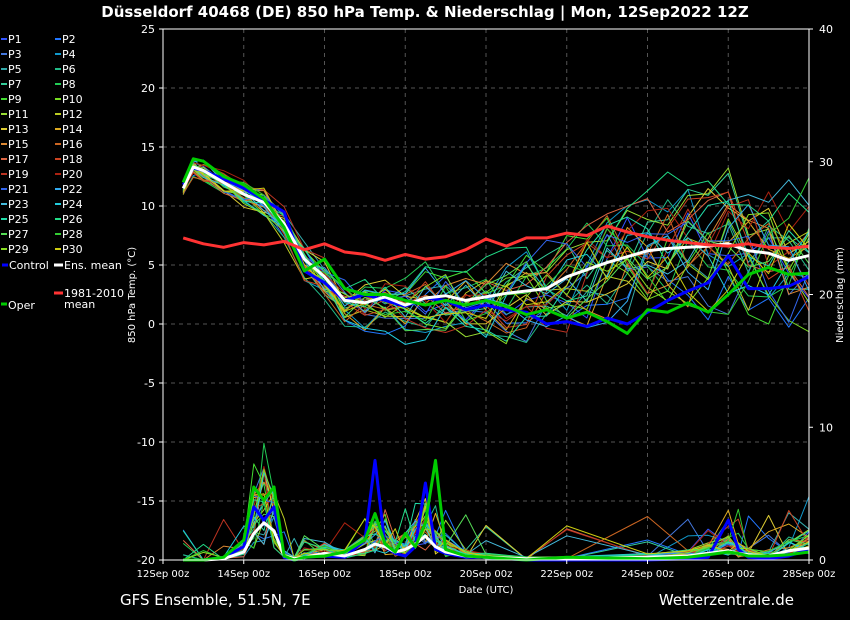  I want to click on legend-label-p20: P20, so click(72, 174).